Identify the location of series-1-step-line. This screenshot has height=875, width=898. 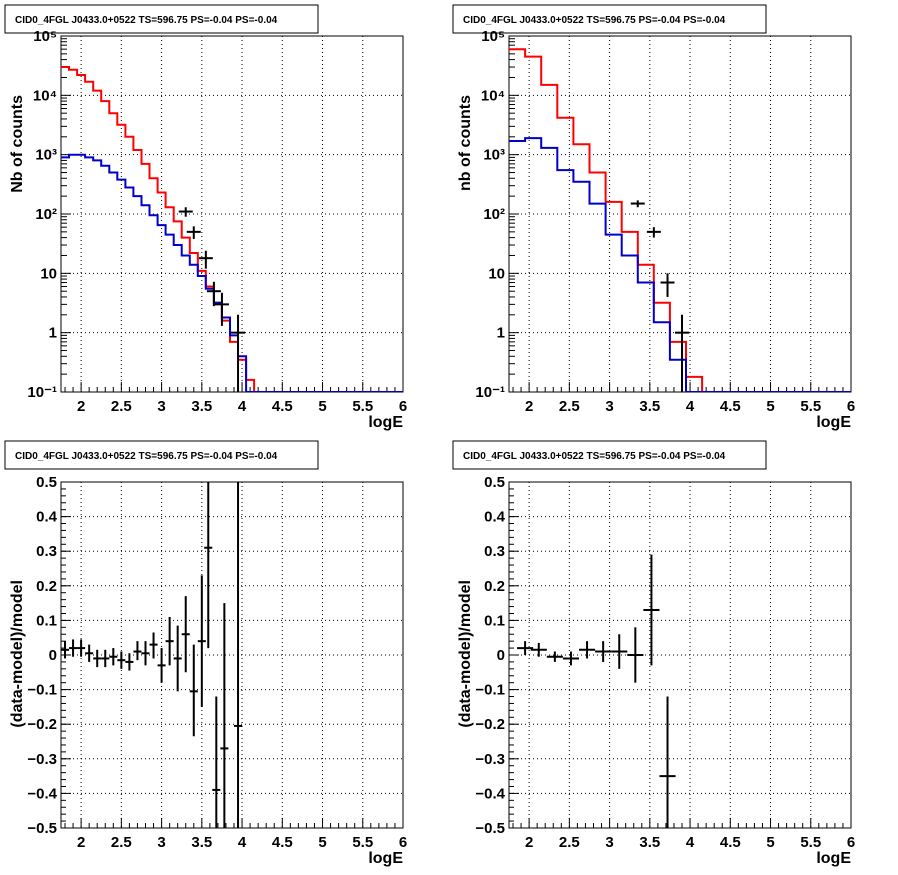
(680, 220).